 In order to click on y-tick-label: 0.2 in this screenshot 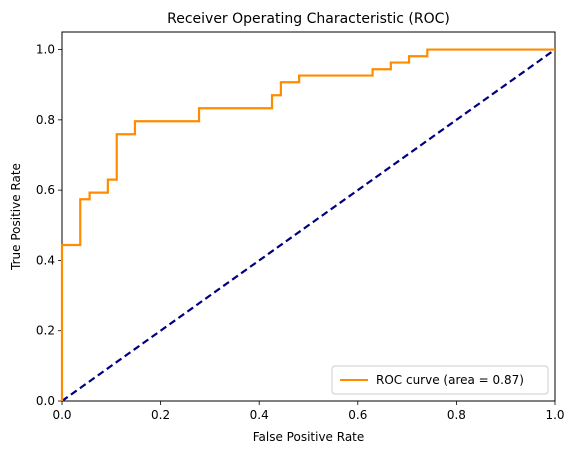, I will do `click(45, 331)`.